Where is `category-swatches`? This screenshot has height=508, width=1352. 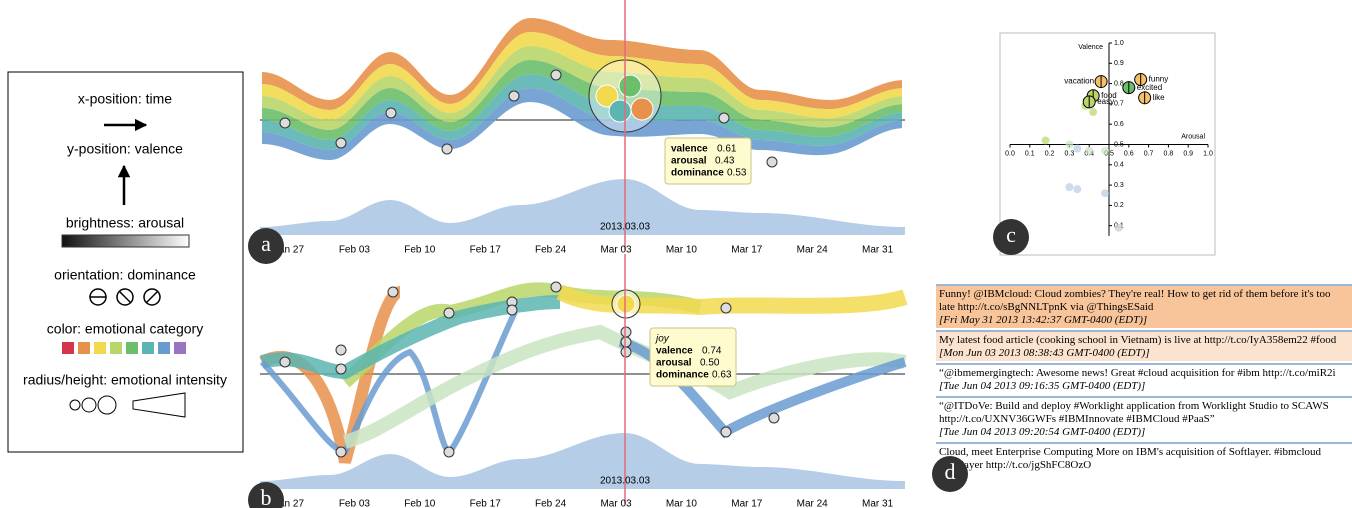 category-swatches is located at coordinates (124, 348).